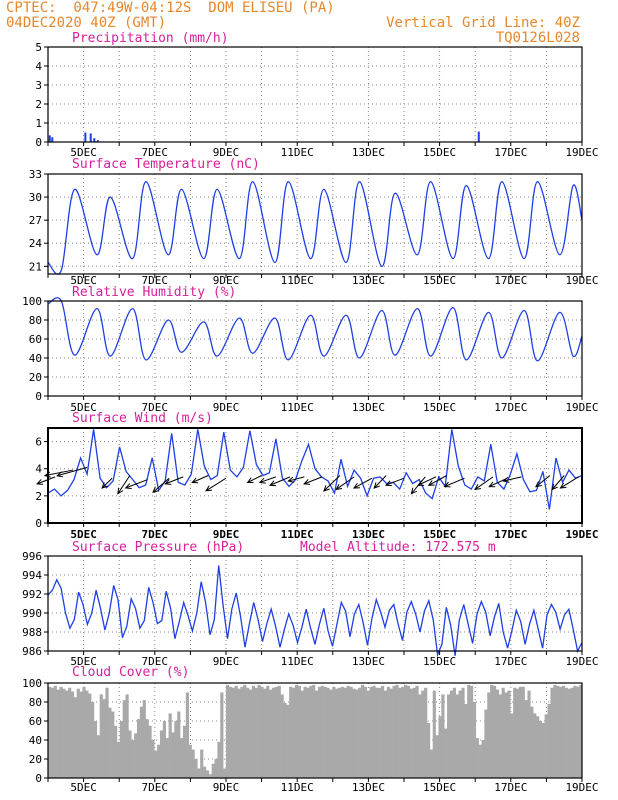  Describe the element at coordinates (38, 396) in the screenshot. I see `y-tick-label: 0` at that location.